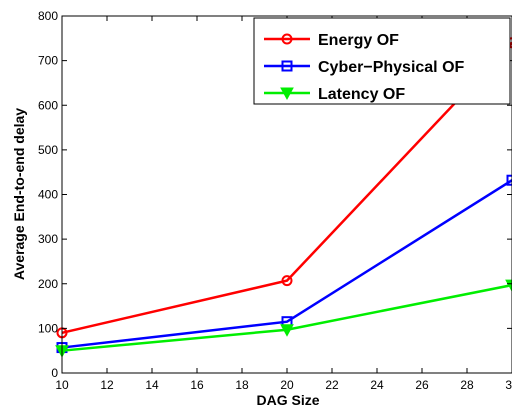 The image size is (512, 409). I want to click on x-tick-label: 14, so click(152, 385).